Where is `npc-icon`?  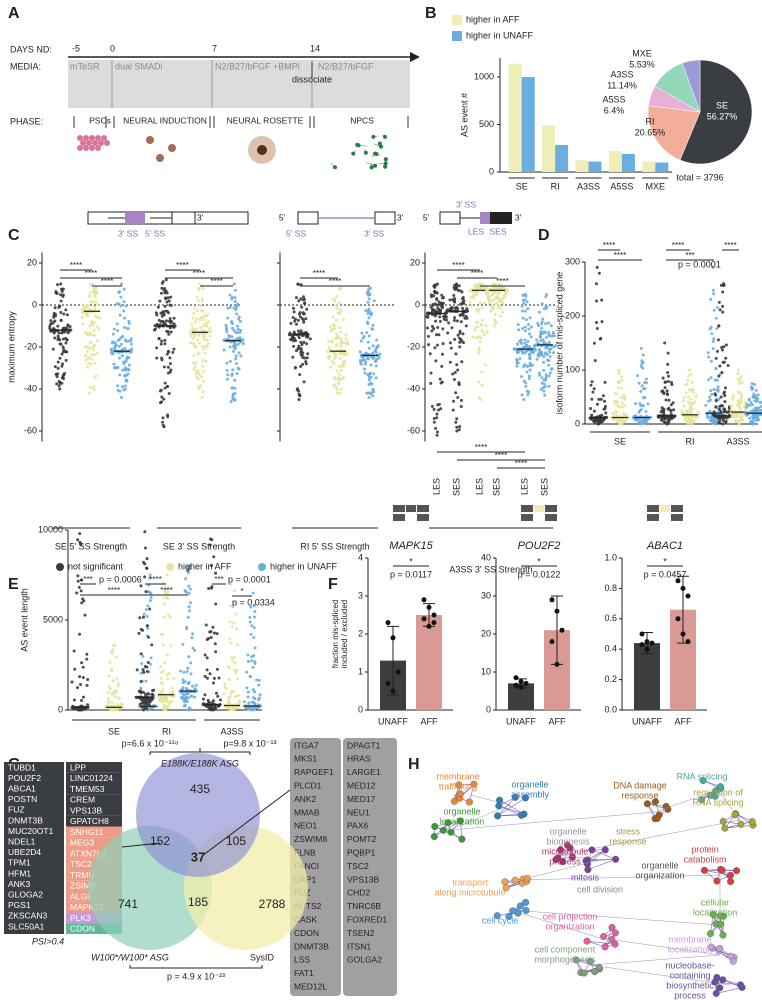
npc-icon is located at coordinates (375, 165).